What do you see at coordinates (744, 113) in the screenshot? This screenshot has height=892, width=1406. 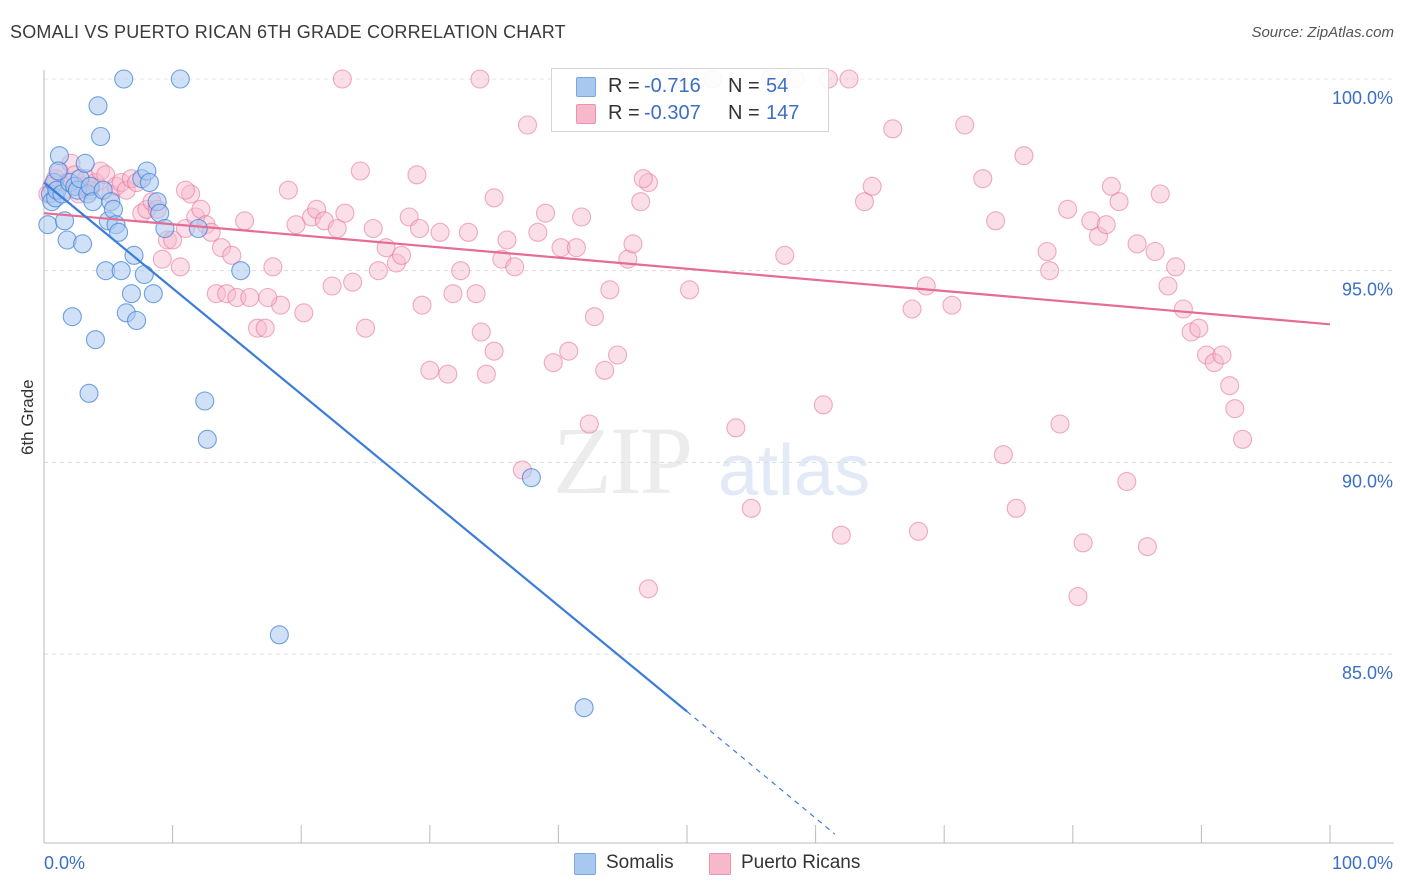 I see `legend-n-label: N =` at bounding box center [744, 113].